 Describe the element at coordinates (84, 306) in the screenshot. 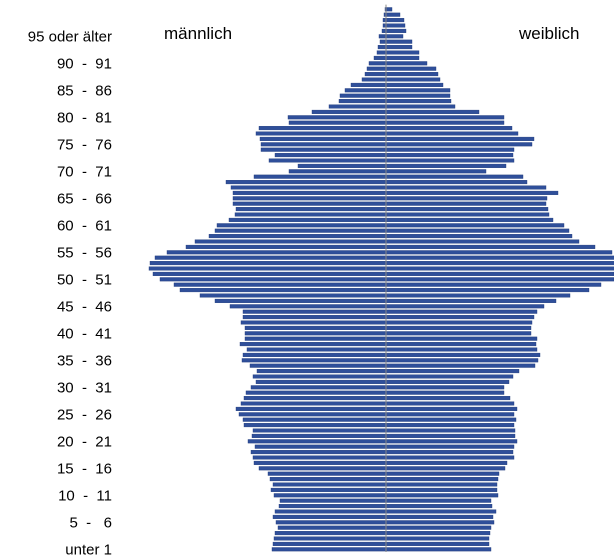

I see `age-label-45: 45 - 46` at that location.